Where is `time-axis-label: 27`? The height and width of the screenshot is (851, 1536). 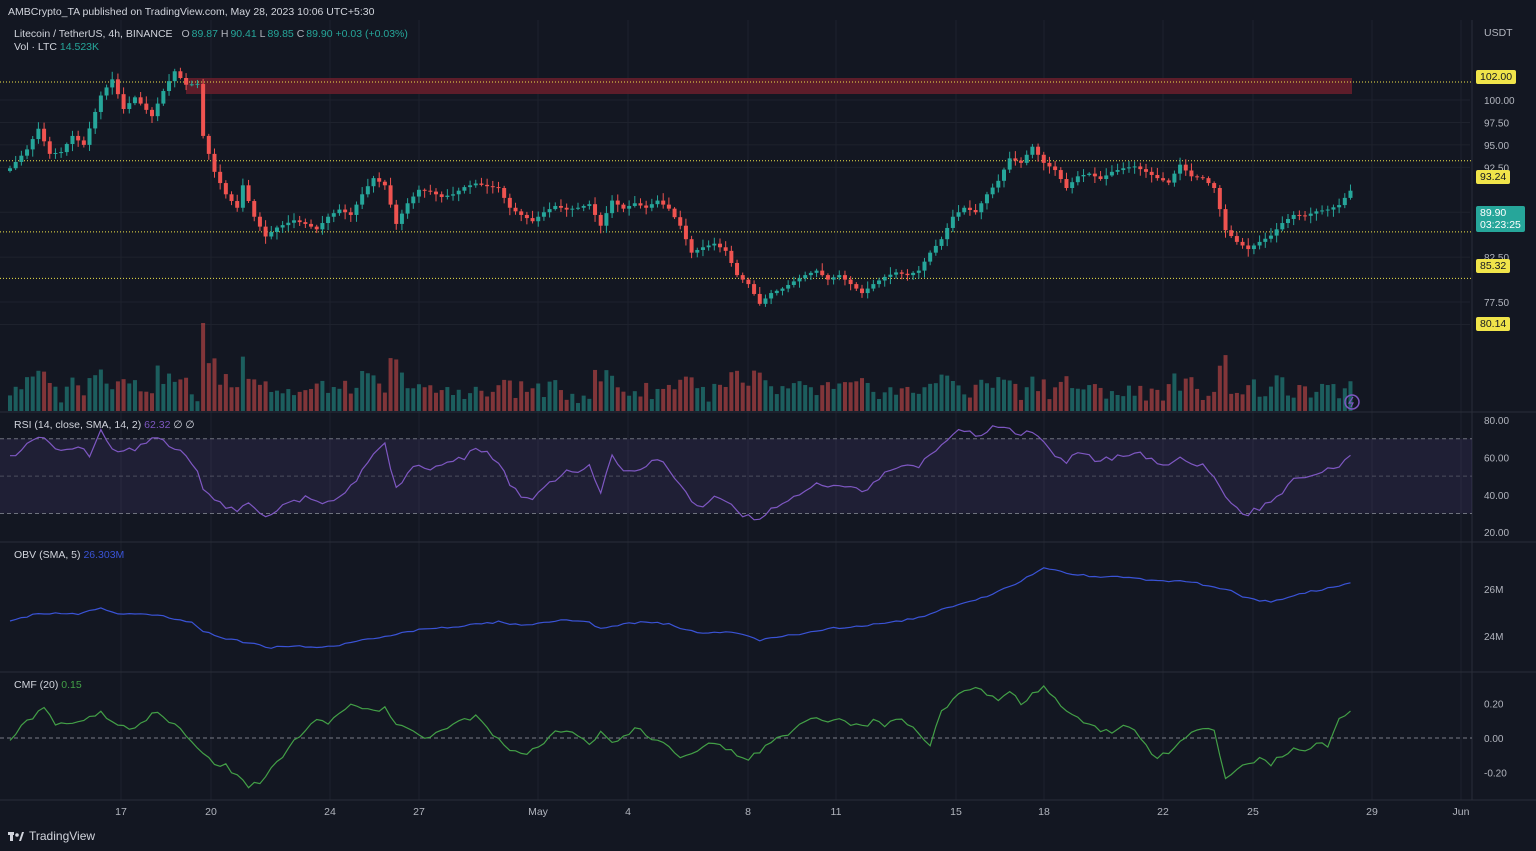 time-axis-label: 27 is located at coordinates (419, 812).